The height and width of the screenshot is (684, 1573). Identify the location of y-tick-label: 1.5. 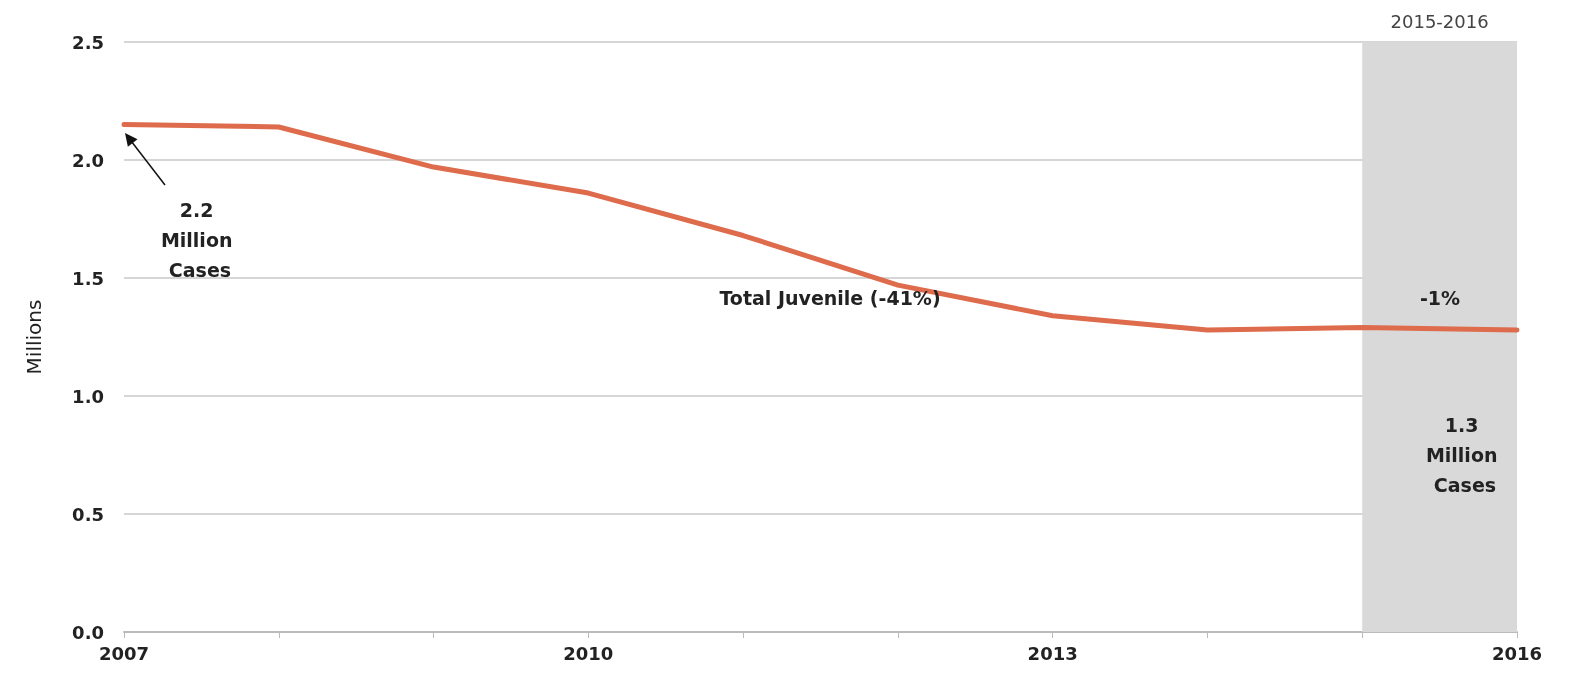
(88, 278).